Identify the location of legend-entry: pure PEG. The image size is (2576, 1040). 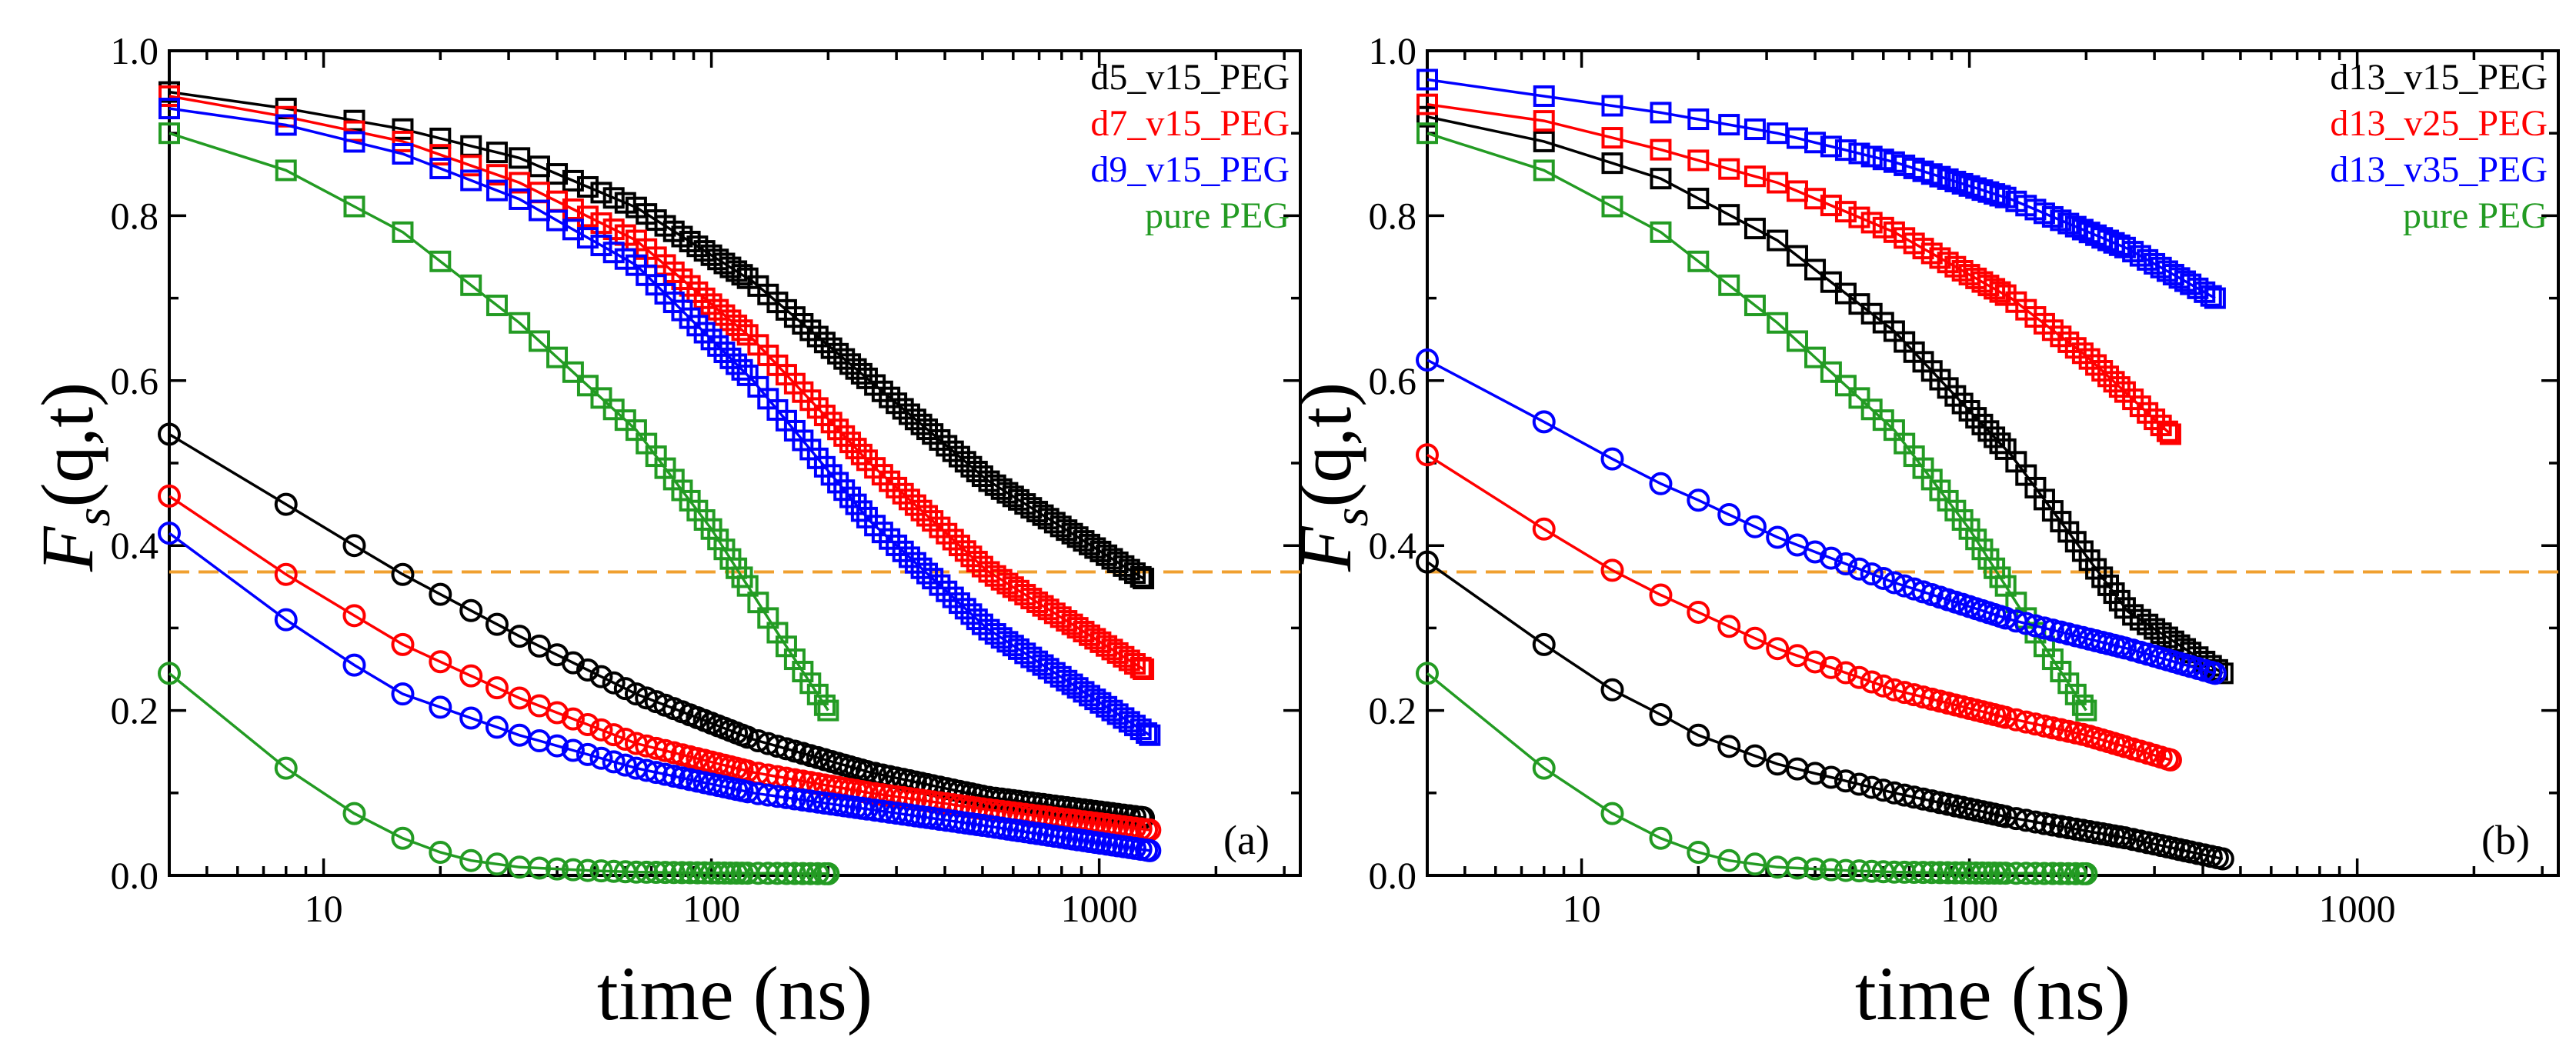
(2475, 216).